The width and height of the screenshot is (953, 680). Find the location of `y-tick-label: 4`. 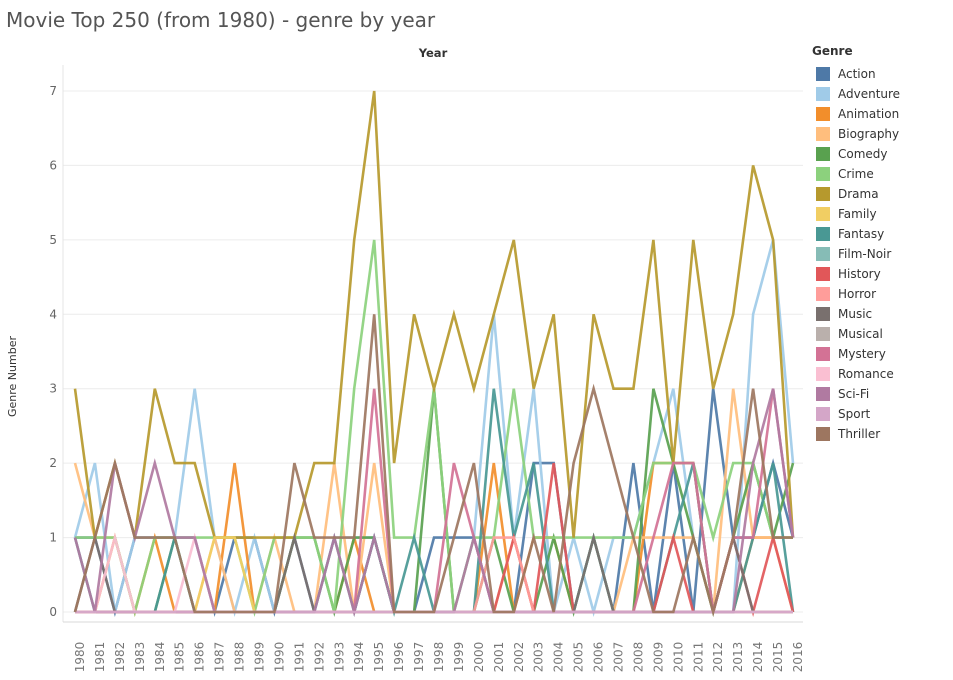

y-tick-label: 4 is located at coordinates (53, 314).